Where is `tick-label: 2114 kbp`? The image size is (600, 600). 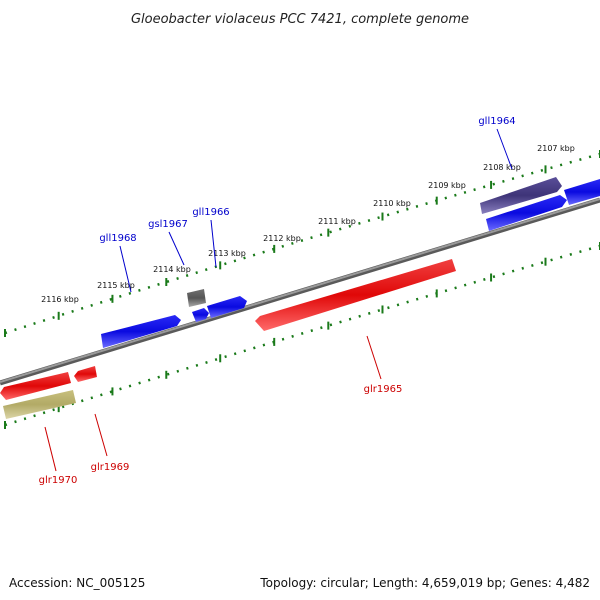
tick-label: 2114 kbp is located at coordinates (172, 269).